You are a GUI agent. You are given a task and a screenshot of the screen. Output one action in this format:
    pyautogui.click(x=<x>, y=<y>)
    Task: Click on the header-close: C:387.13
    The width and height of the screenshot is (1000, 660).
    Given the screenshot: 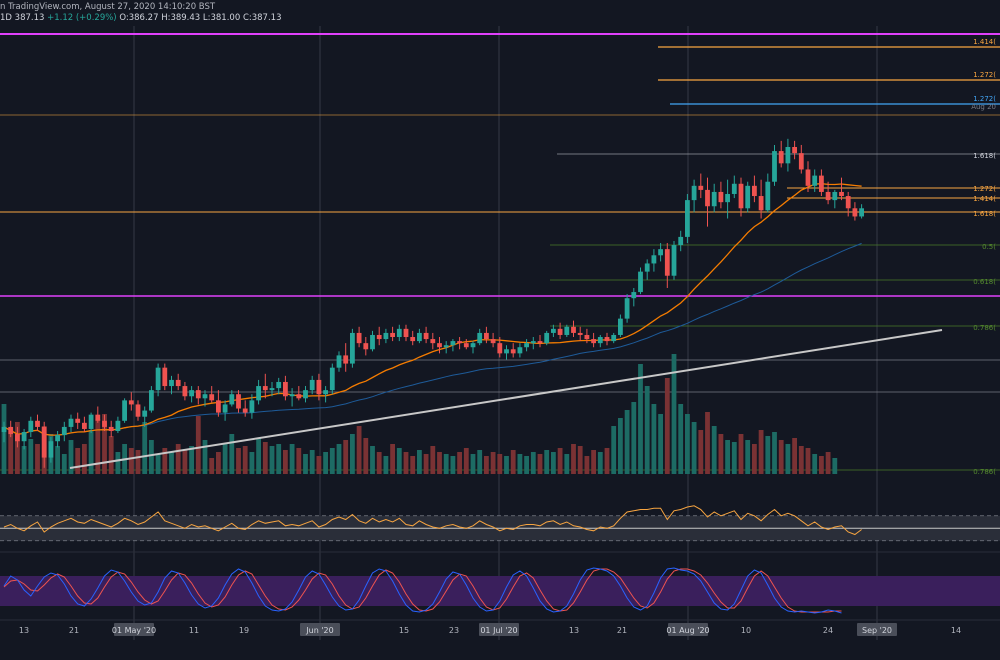 What is the action you would take?
    pyautogui.click(x=262, y=18)
    